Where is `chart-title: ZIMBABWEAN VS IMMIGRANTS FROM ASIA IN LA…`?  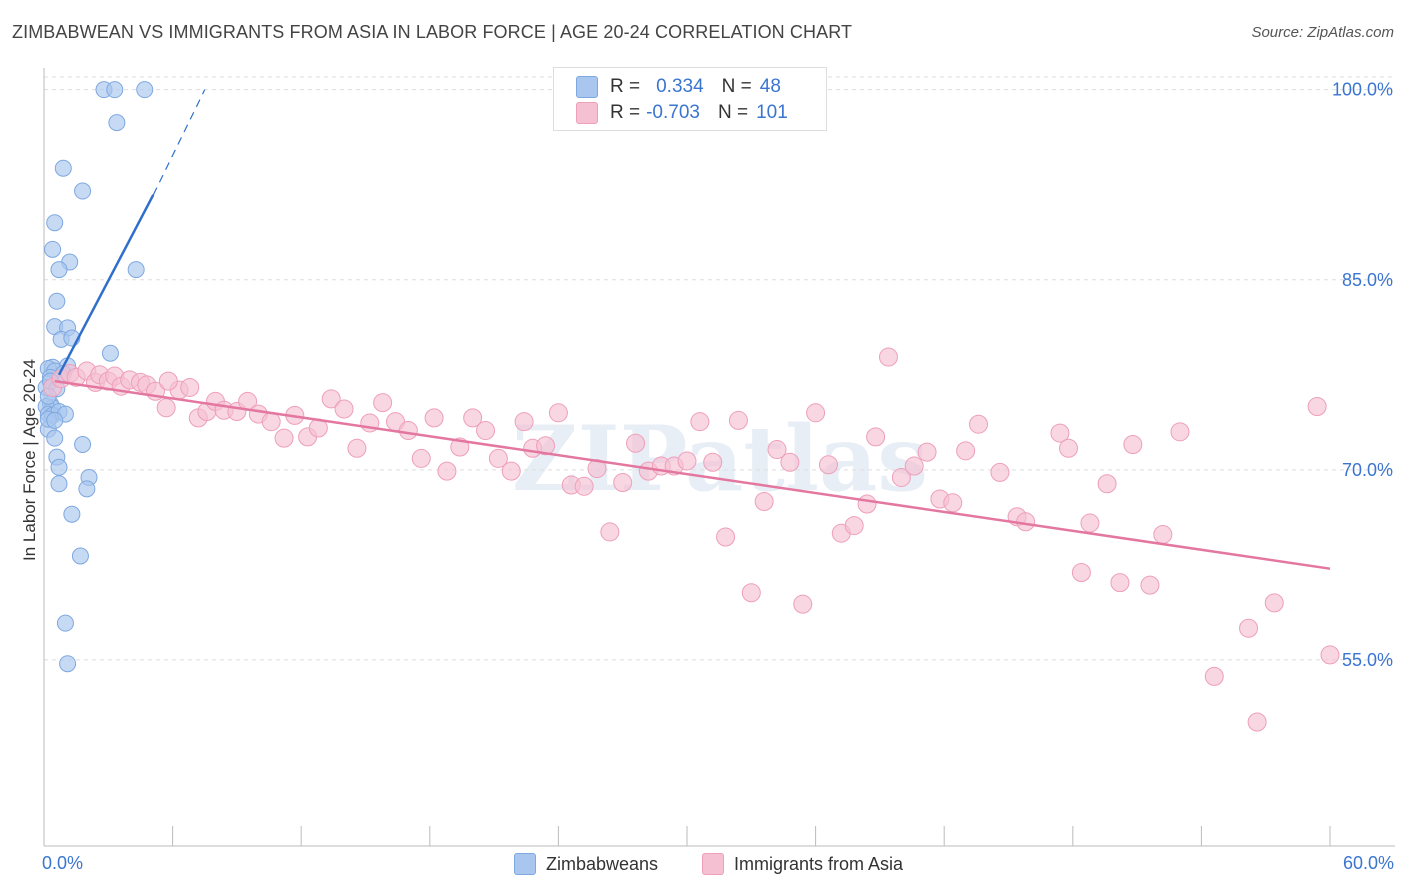 chart-title: ZIMBABWEAN VS IMMIGRANTS FROM ASIA IN LA… is located at coordinates (432, 32).